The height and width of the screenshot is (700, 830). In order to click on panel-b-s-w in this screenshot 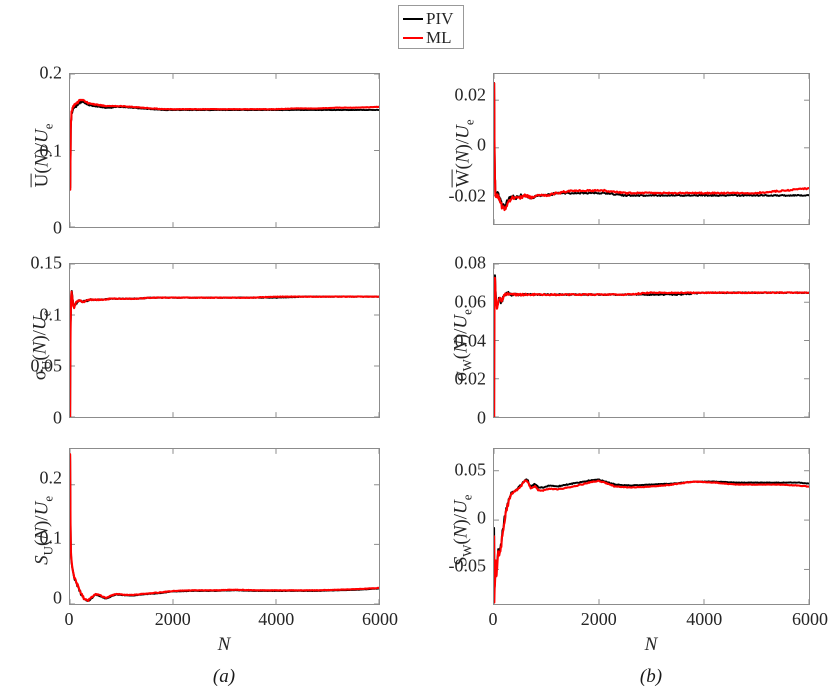, I will do `click(651, 526)`.